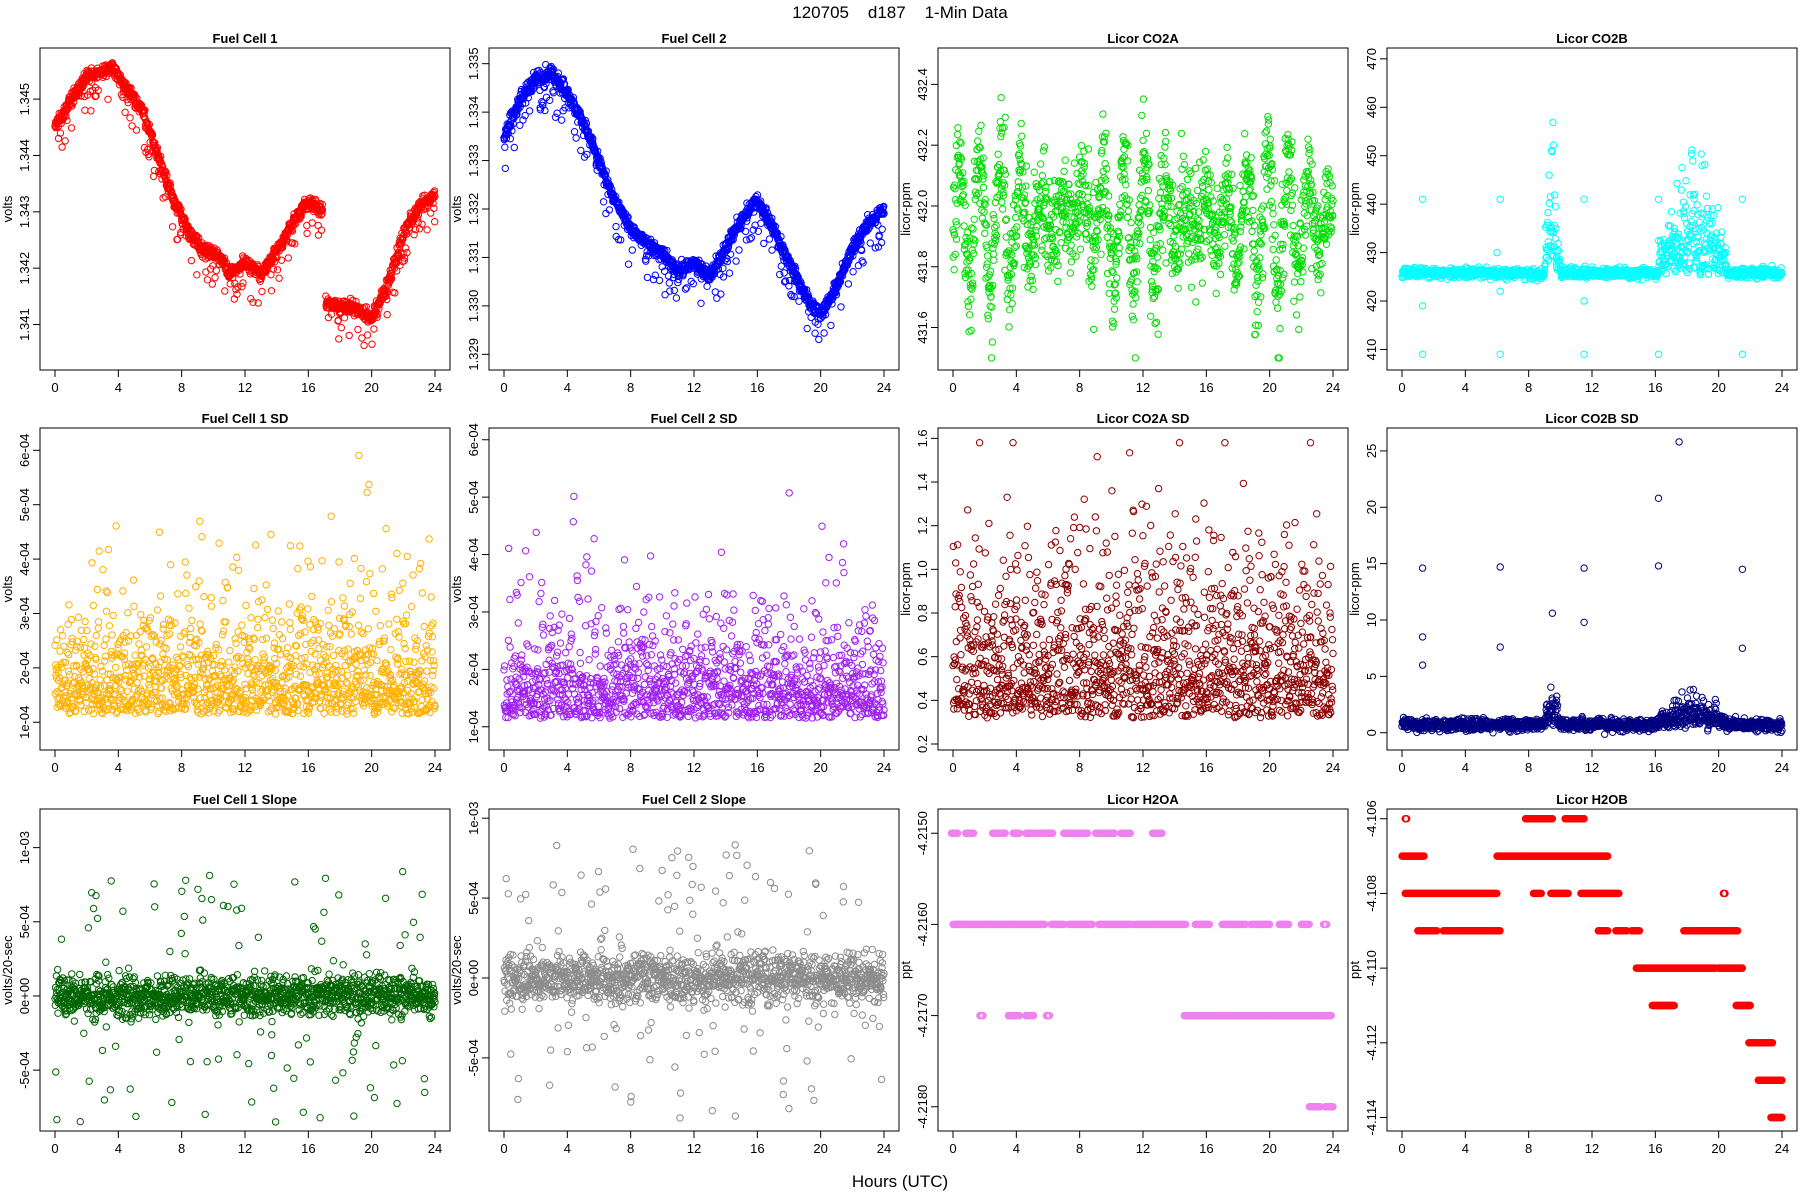  What do you see at coordinates (24, 212) in the screenshot?
I see `y-tick-label: 1.343` at bounding box center [24, 212].